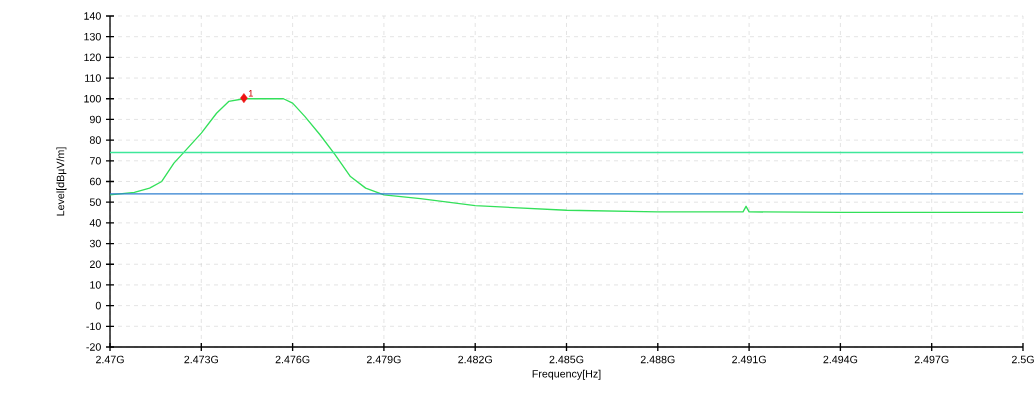 This screenshot has height=410, width=1035. What do you see at coordinates (749, 359) in the screenshot?
I see `x-tick-label: 2.491G` at bounding box center [749, 359].